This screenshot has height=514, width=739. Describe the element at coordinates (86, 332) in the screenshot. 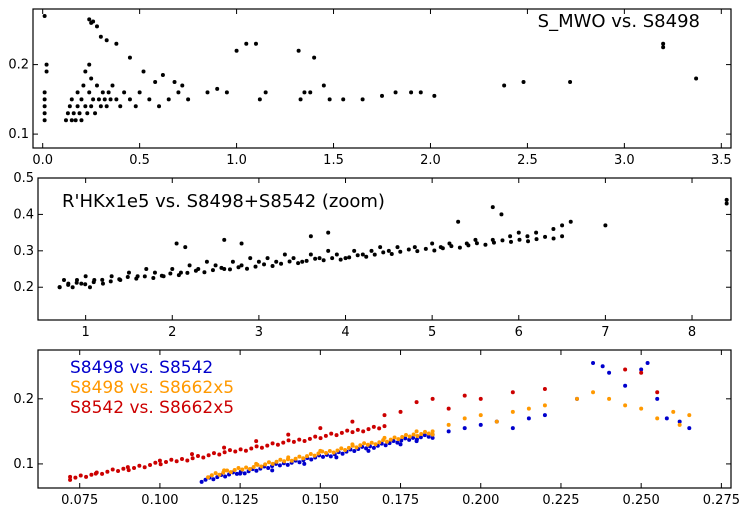

I see `x-tick-label: 1` at that location.